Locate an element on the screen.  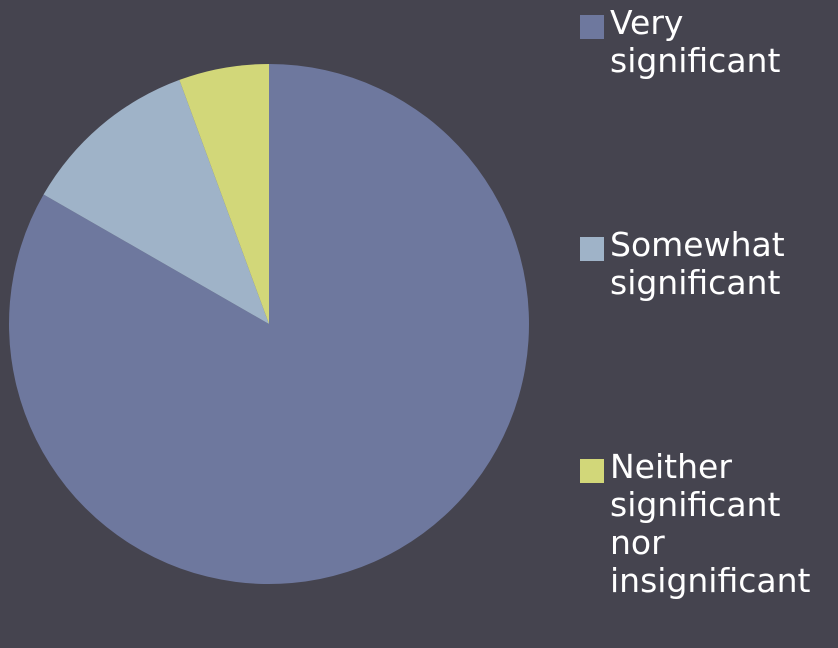
legend-item-neither: Neither significant nor insignificant is located at coordinates (709, 524).